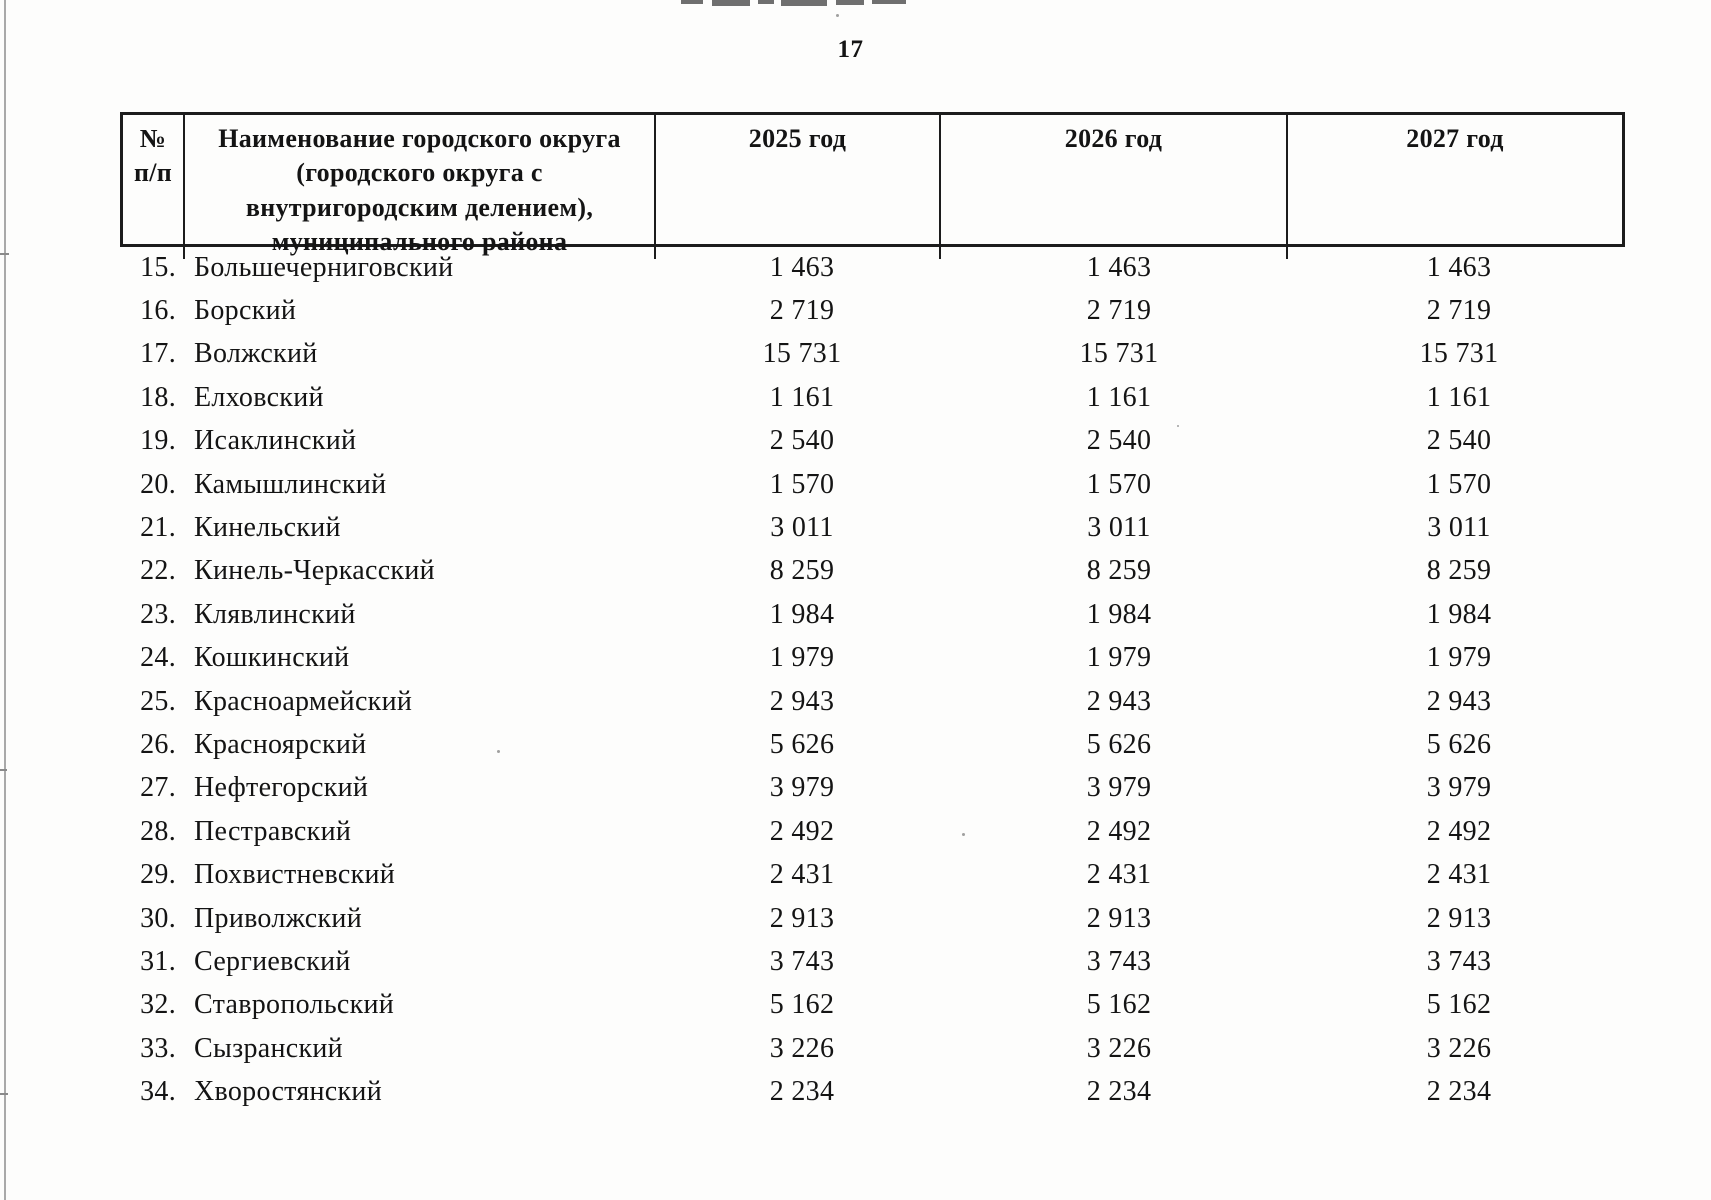 The width and height of the screenshot is (1711, 1200). I want to click on row-number: 18., so click(158, 397).